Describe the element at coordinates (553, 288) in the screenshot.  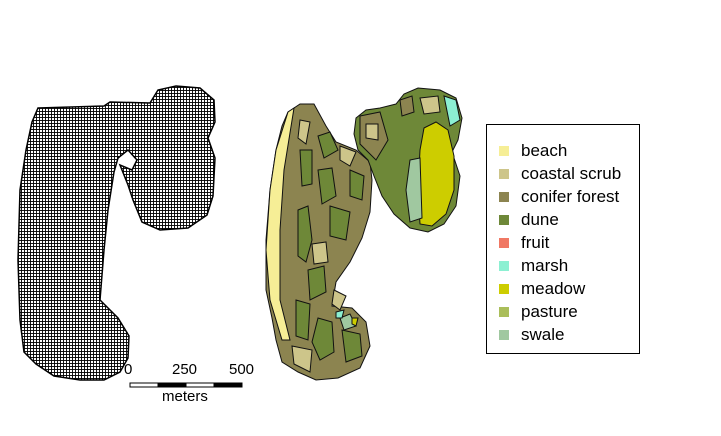
I see `legend-label: meadow` at that location.